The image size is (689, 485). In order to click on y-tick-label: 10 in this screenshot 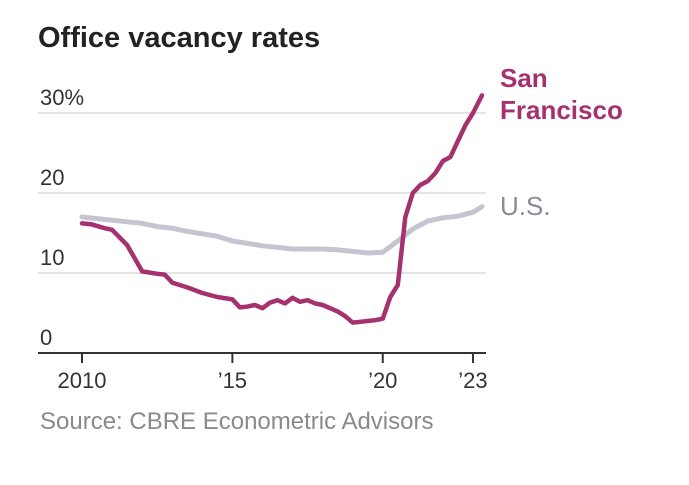, I will do `click(52, 257)`.